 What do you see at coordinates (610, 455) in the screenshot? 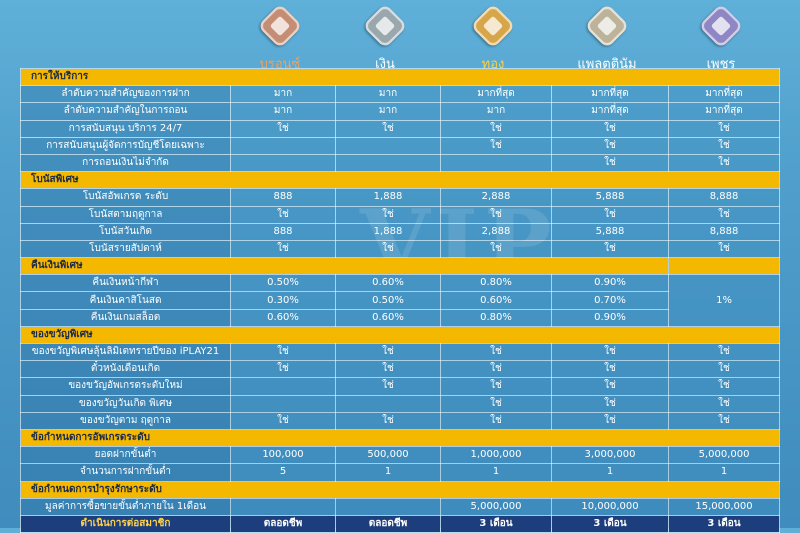
I see `row-value: 3,000,000` at bounding box center [610, 455].